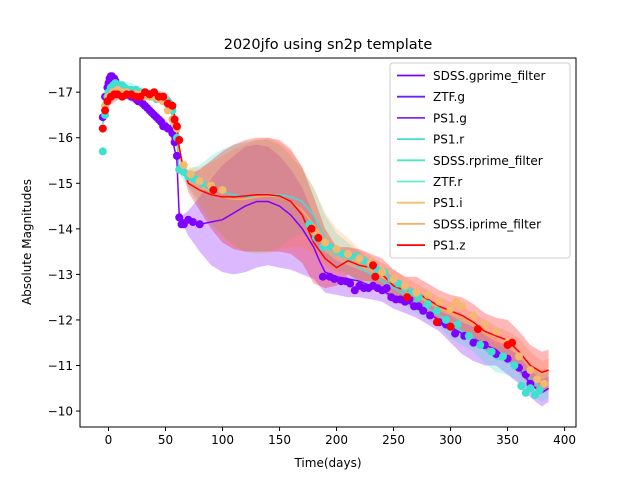 The image size is (640, 480). I want to click on x-axis-ticks: 0 50 100 150 200 250 300 350 400, so click(340, 437).